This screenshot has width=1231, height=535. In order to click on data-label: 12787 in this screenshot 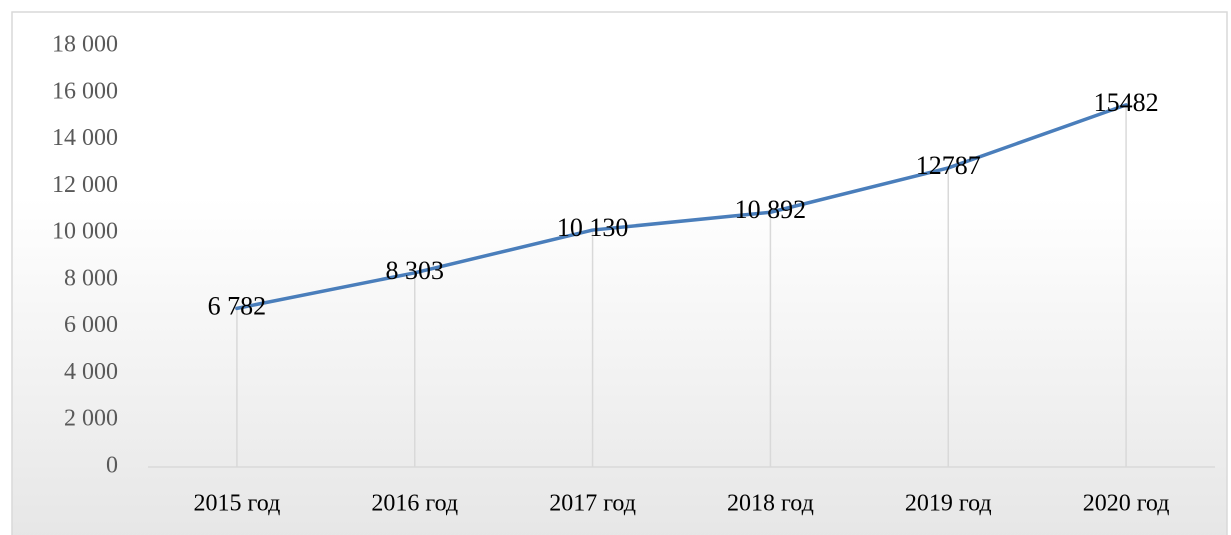, I will do `click(948, 165)`.